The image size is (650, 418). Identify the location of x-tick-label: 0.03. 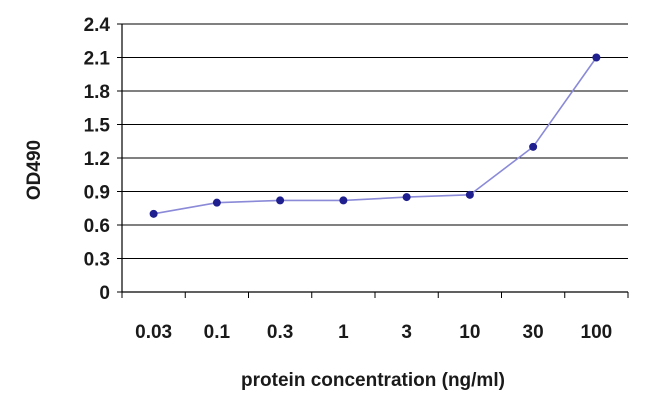
(153, 332).